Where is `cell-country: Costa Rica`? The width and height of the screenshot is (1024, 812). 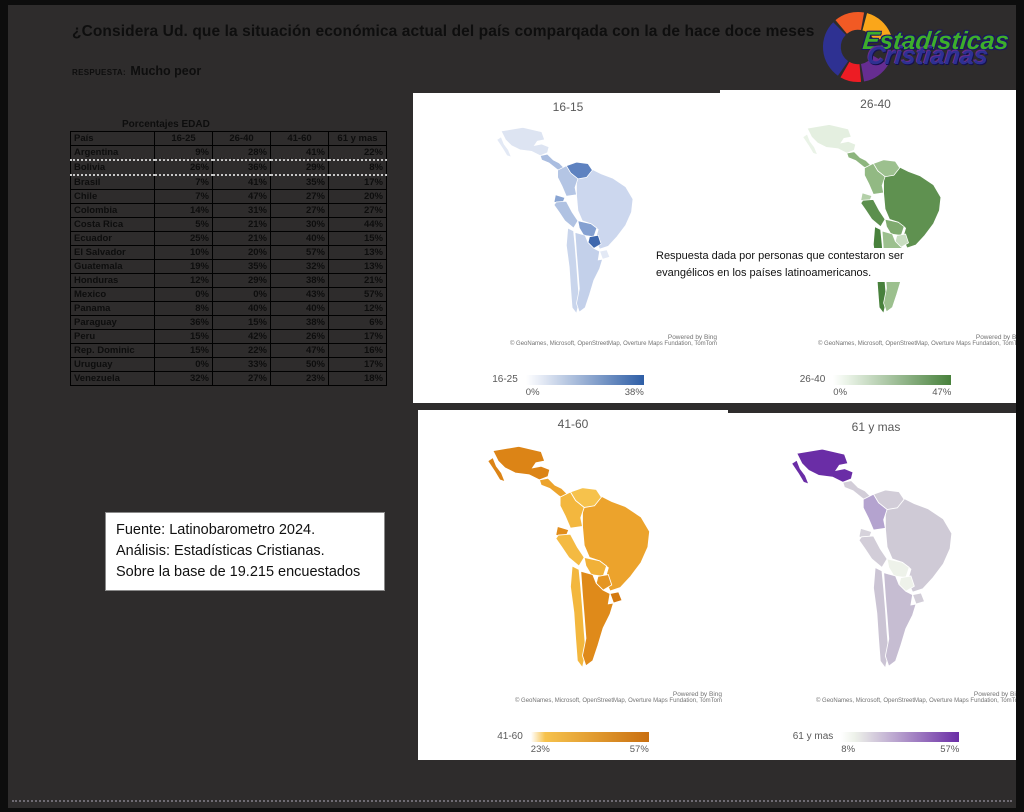
cell-country: Costa Rica is located at coordinates (112, 224).